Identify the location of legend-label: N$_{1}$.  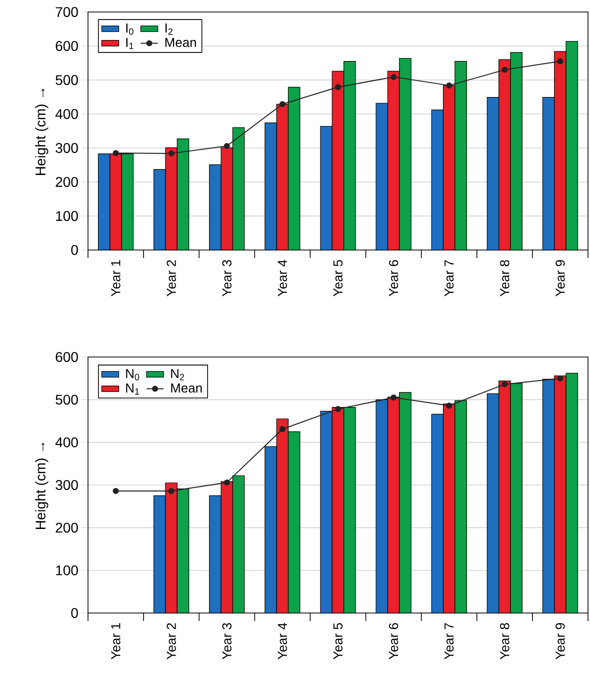
(133, 389).